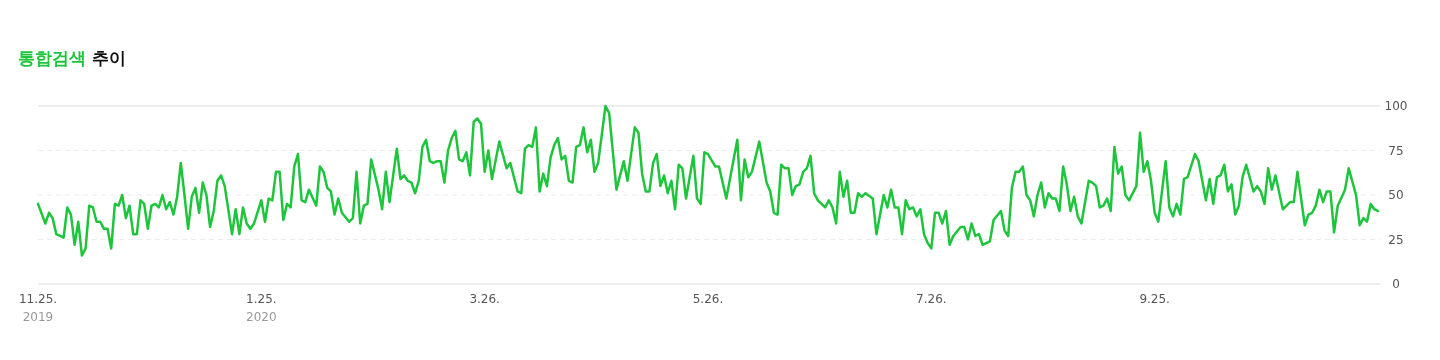 The image size is (1440, 360). I want to click on x-tick-label: 1.25. 2020, so click(261, 308).